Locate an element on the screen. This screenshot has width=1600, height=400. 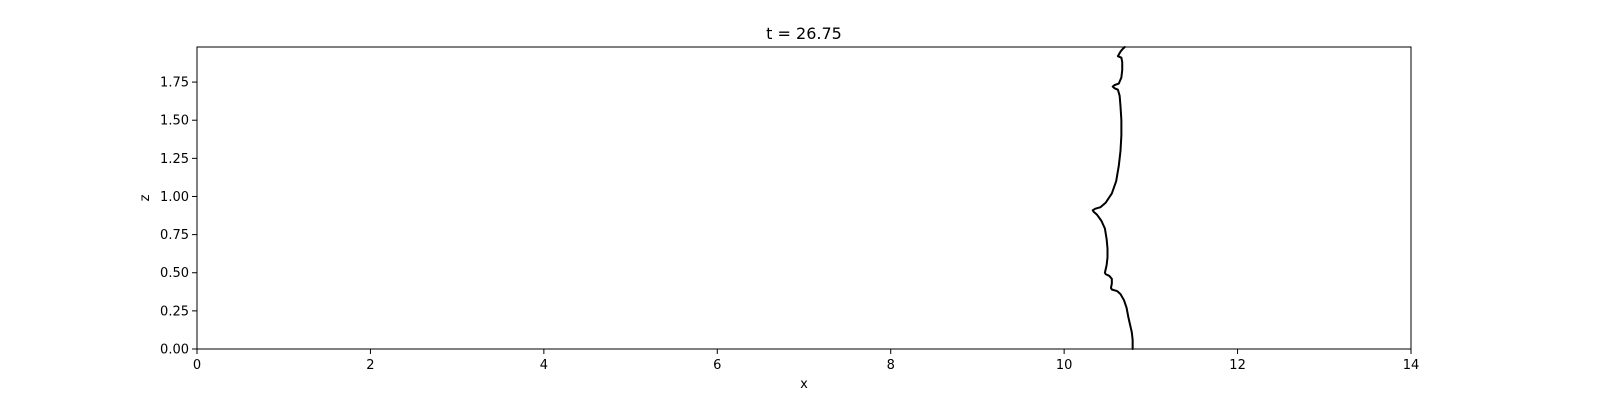
x-tick-label: 8 is located at coordinates (891, 365).